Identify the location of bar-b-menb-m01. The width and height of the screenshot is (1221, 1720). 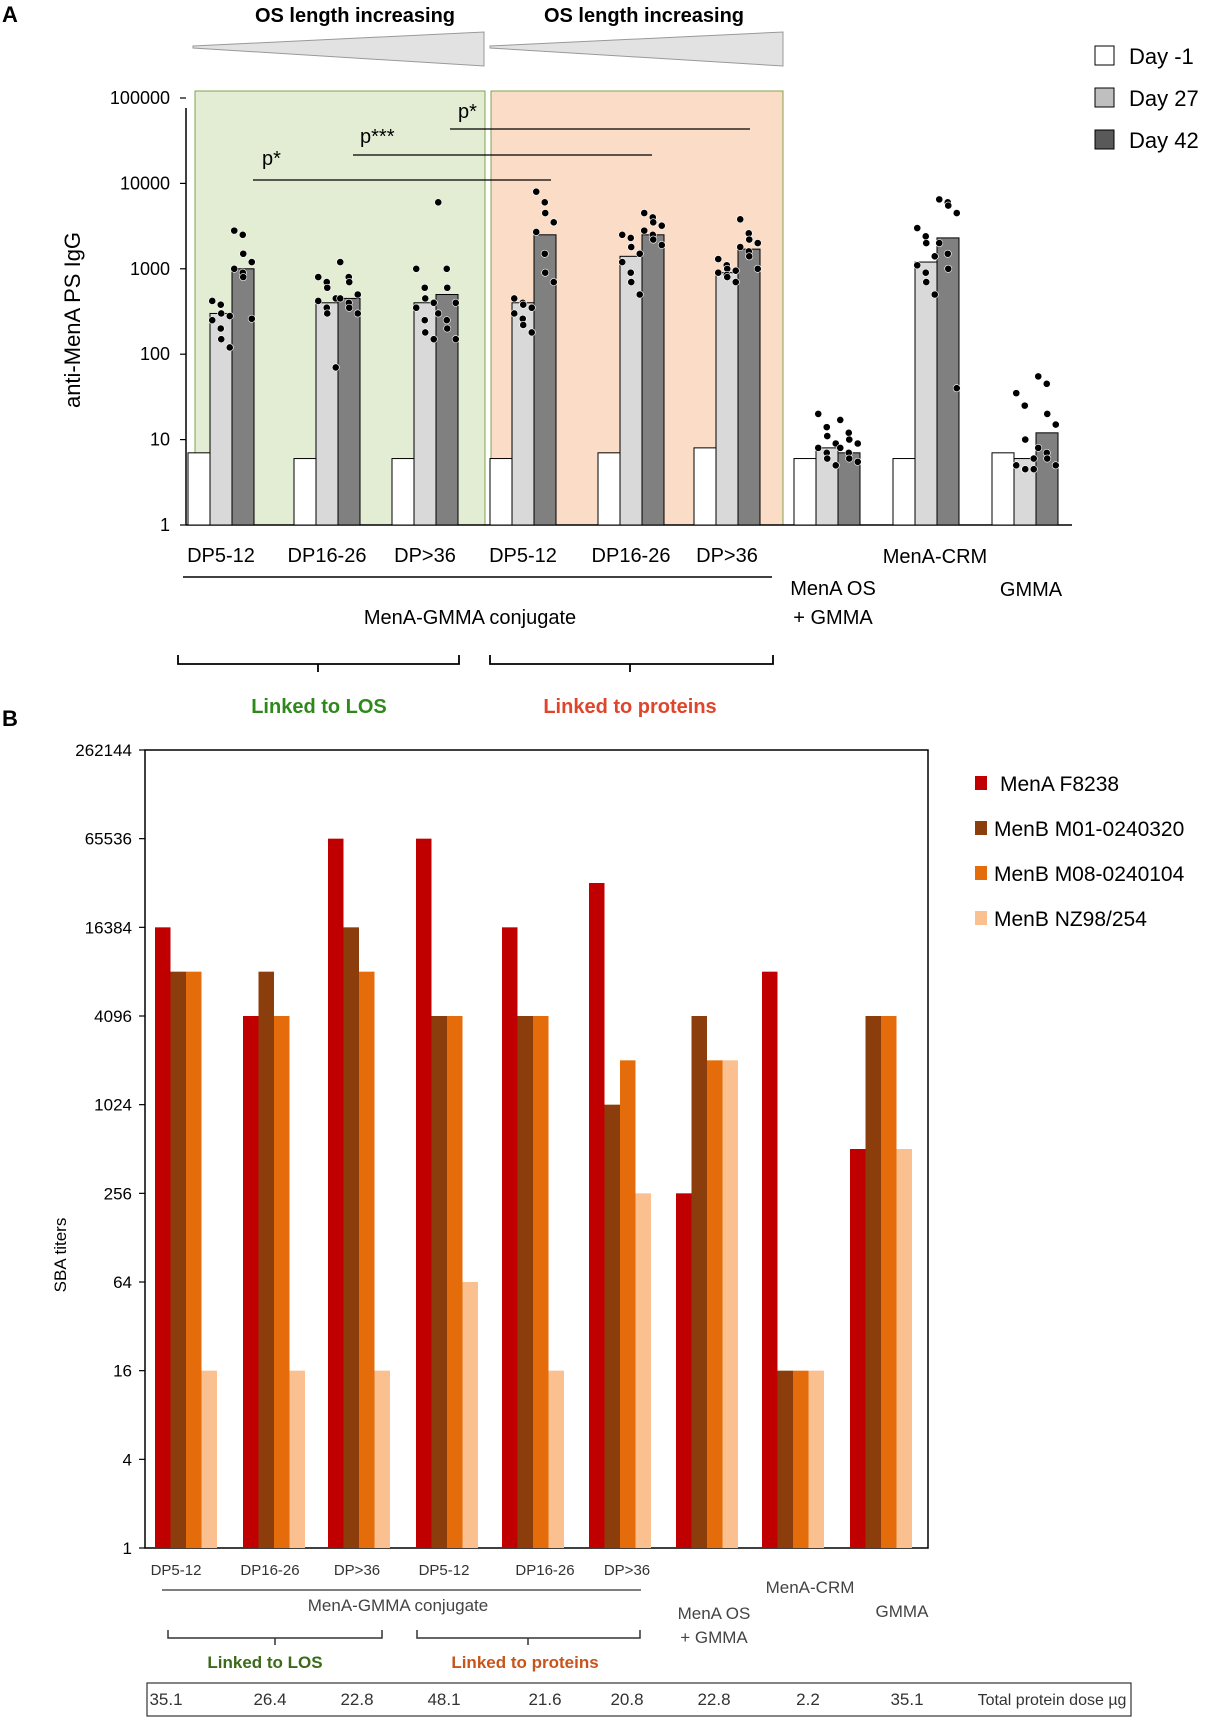
(699, 1282).